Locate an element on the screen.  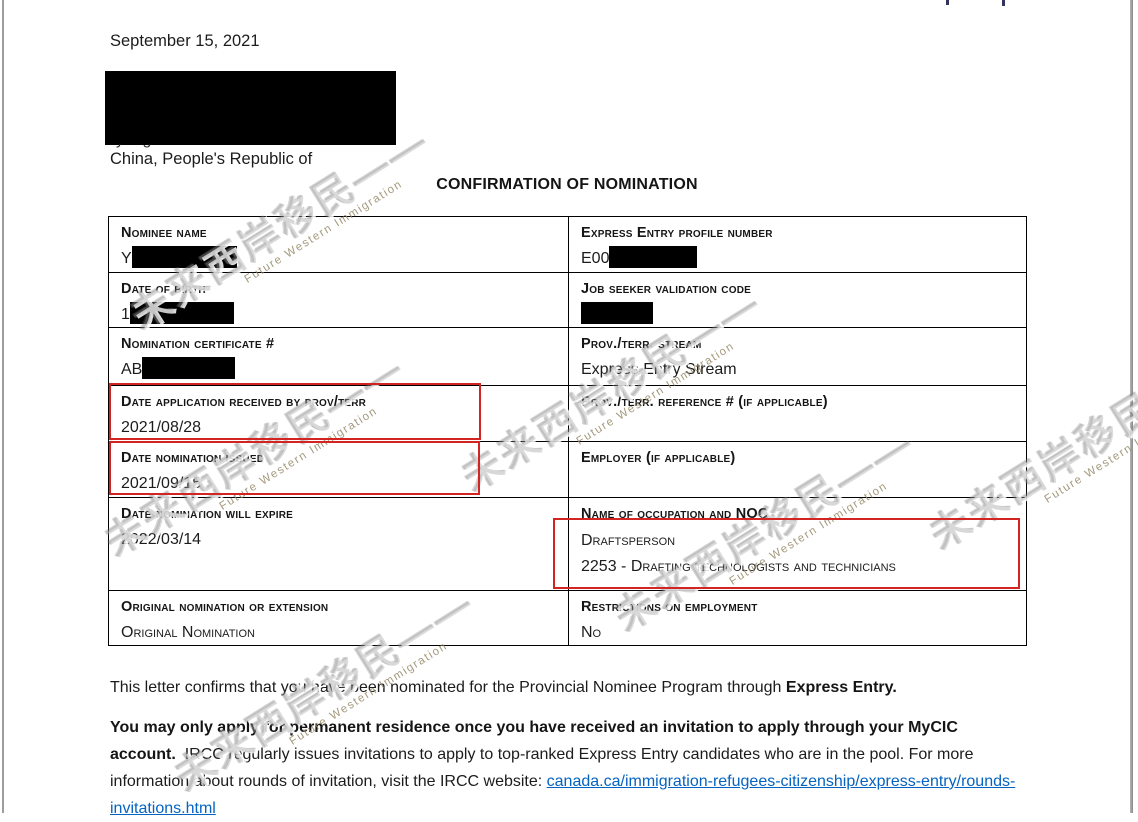
field-label: Prov./terr. stream is located at coordinates (641, 344).